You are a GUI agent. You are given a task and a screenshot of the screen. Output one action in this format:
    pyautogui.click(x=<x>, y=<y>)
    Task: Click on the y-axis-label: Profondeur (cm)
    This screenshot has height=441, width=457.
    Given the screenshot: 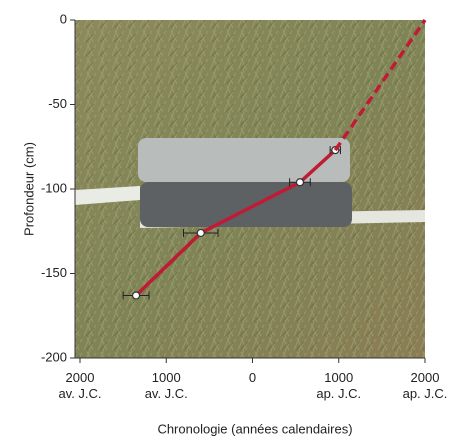 What is the action you would take?
    pyautogui.click(x=28, y=189)
    